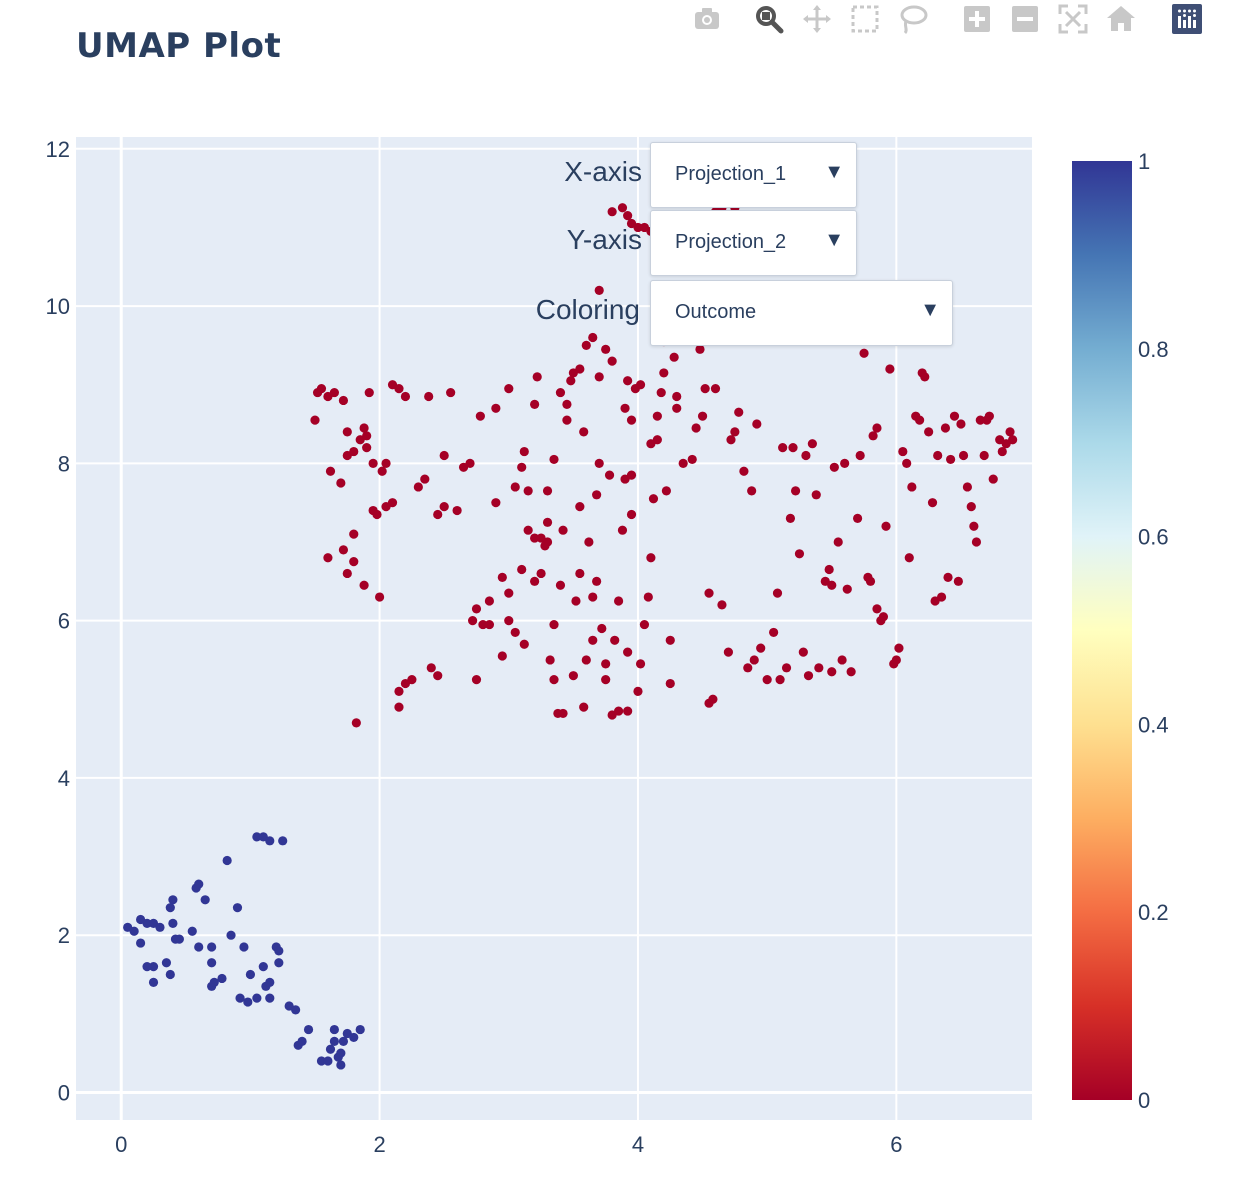 The width and height of the screenshot is (1254, 1188). What do you see at coordinates (707, 19) in the screenshot?
I see `camera-icon` at bounding box center [707, 19].